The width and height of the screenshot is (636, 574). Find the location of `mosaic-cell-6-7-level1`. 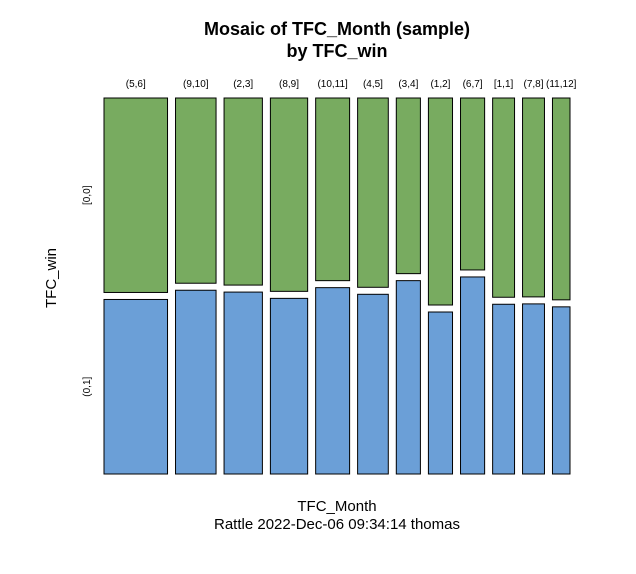

mosaic-cell-6-7-level1 is located at coordinates (473, 375).